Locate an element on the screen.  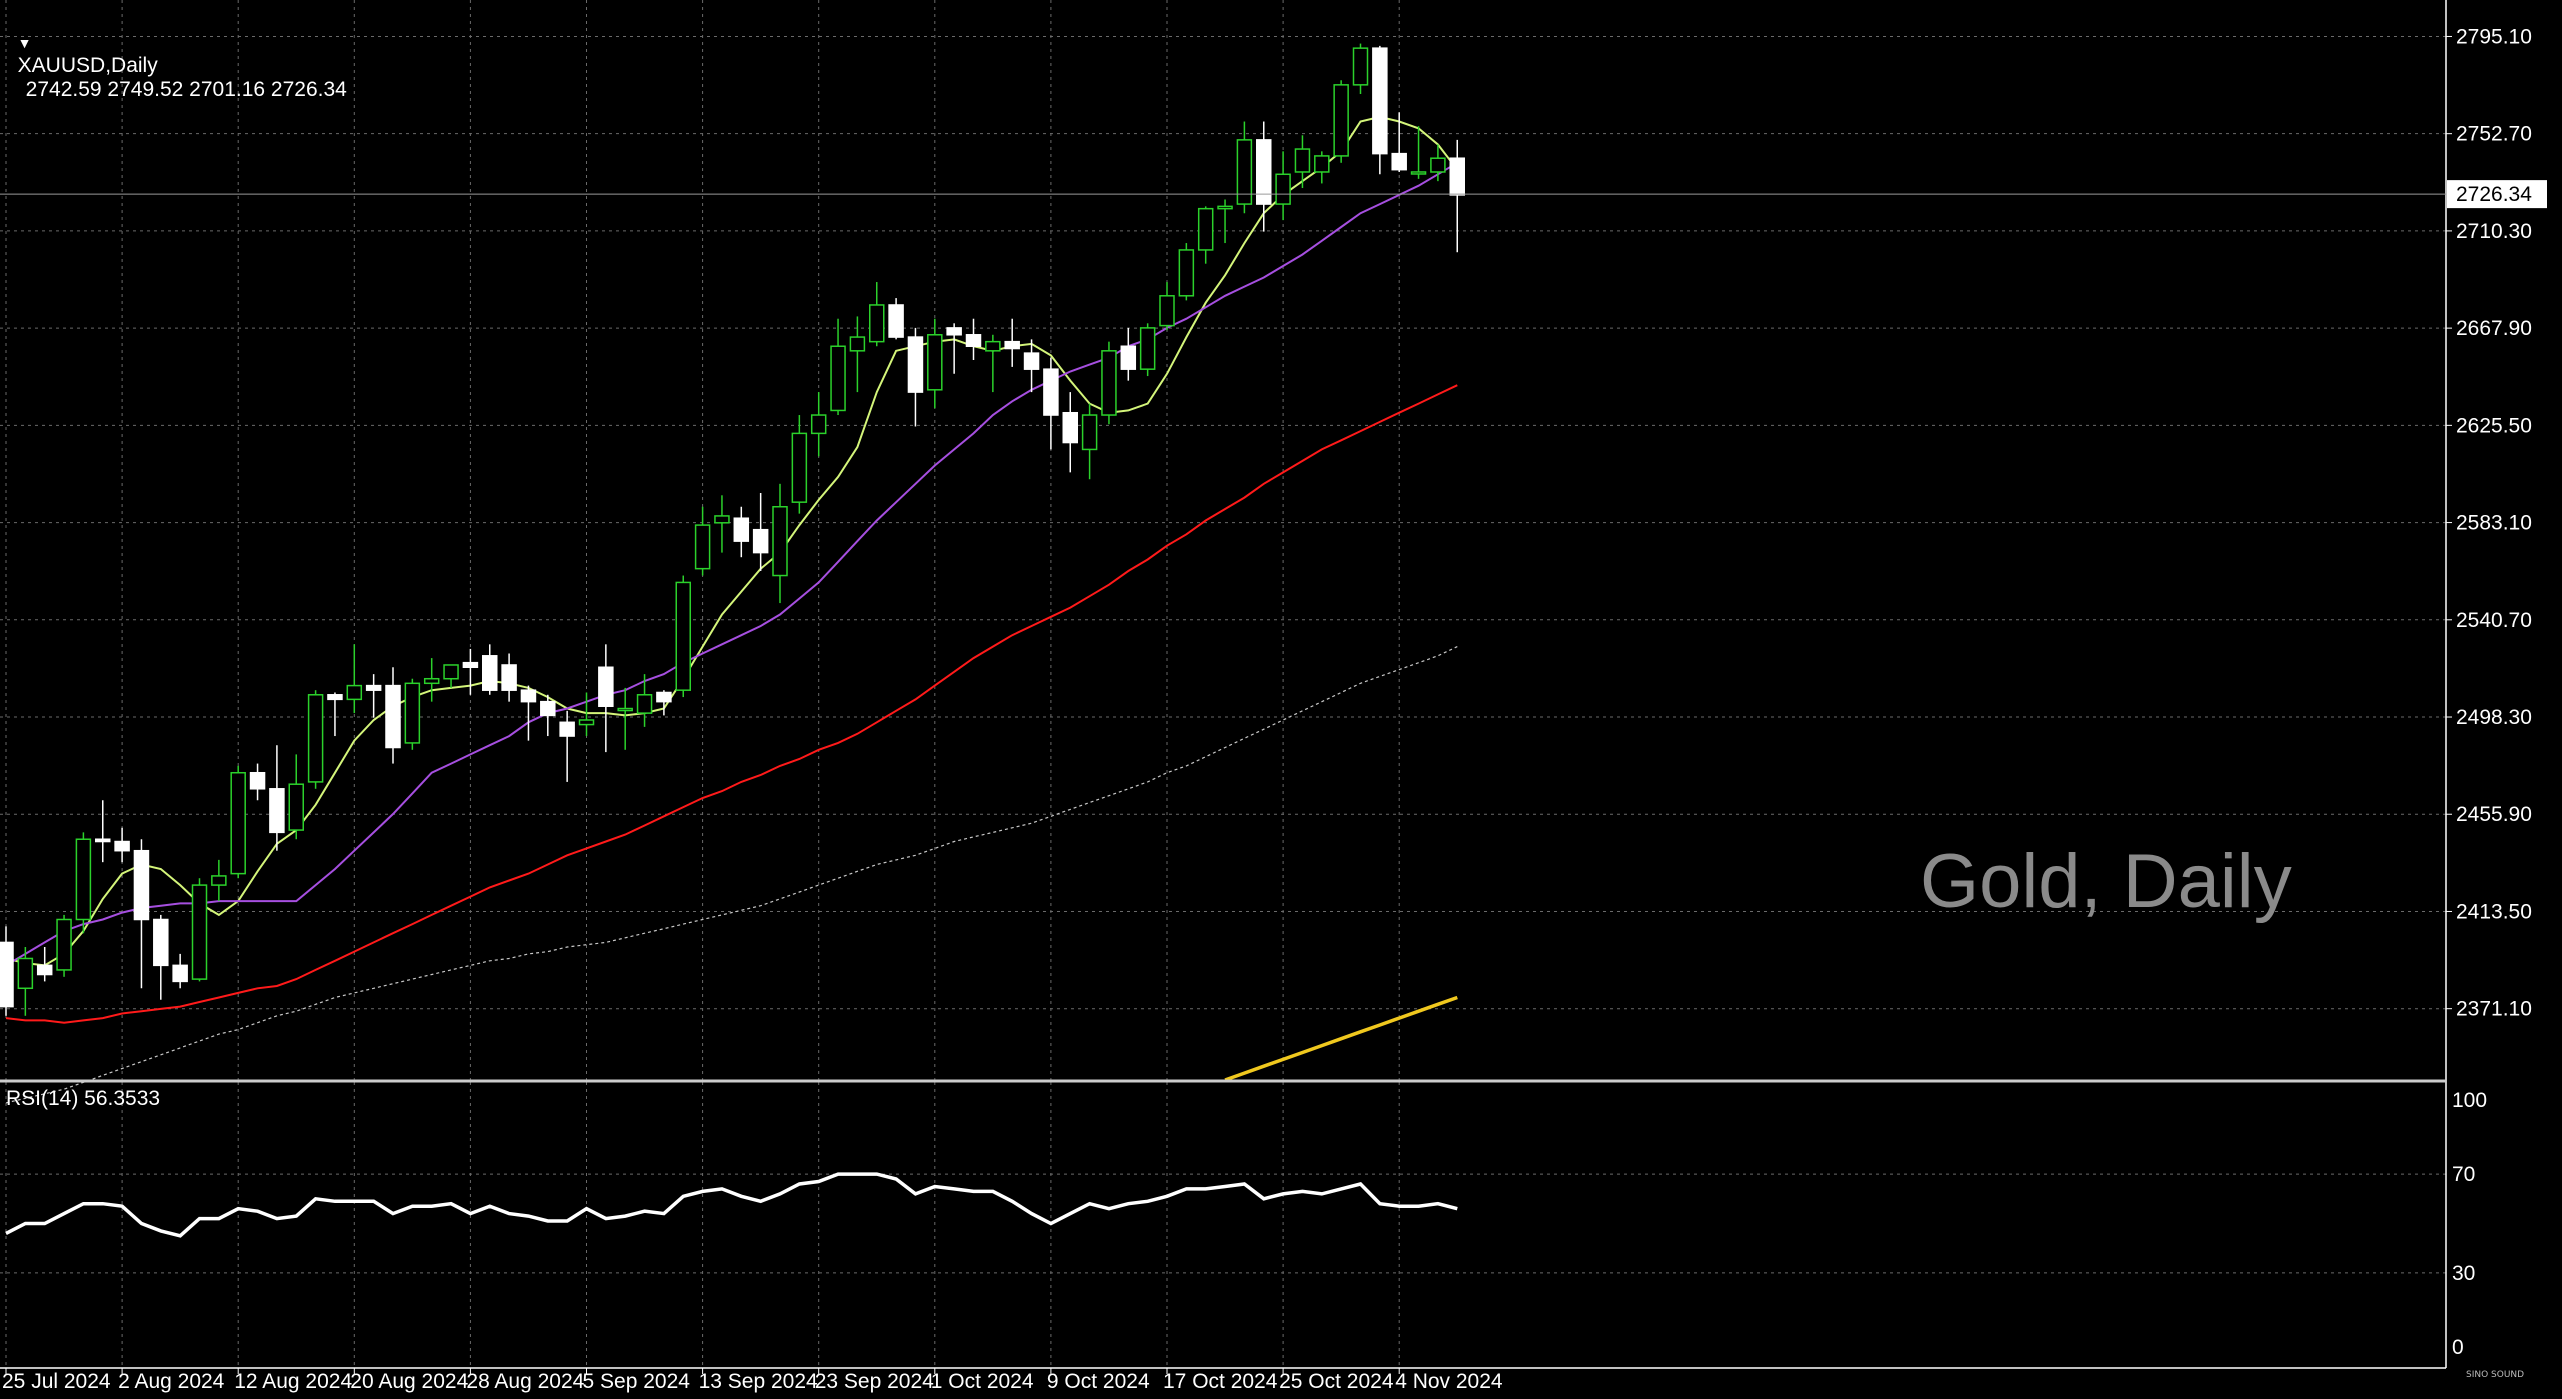
price-tick-label: 2583.10 is located at coordinates (2494, 523).